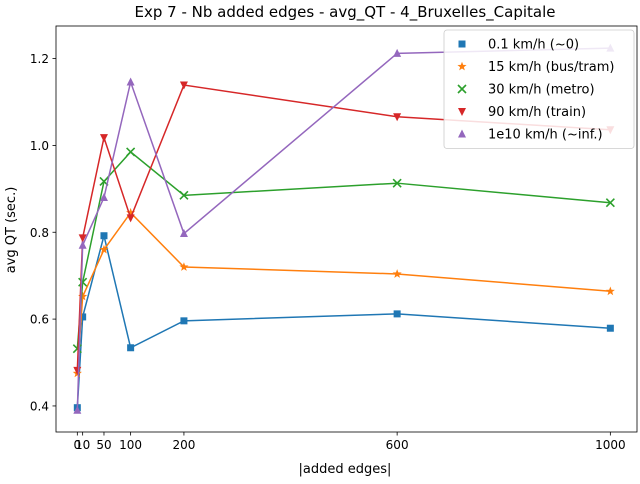 Image resolution: width=640 pixels, height=484 pixels. I want to click on x-axis-label: |added edges|, so click(345, 469).